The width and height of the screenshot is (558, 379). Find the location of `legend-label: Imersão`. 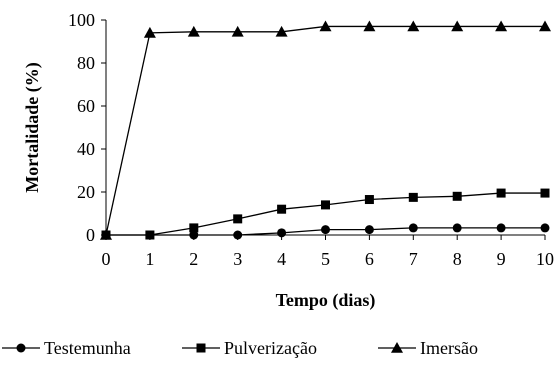

legend-label: Imersão is located at coordinates (449, 348).